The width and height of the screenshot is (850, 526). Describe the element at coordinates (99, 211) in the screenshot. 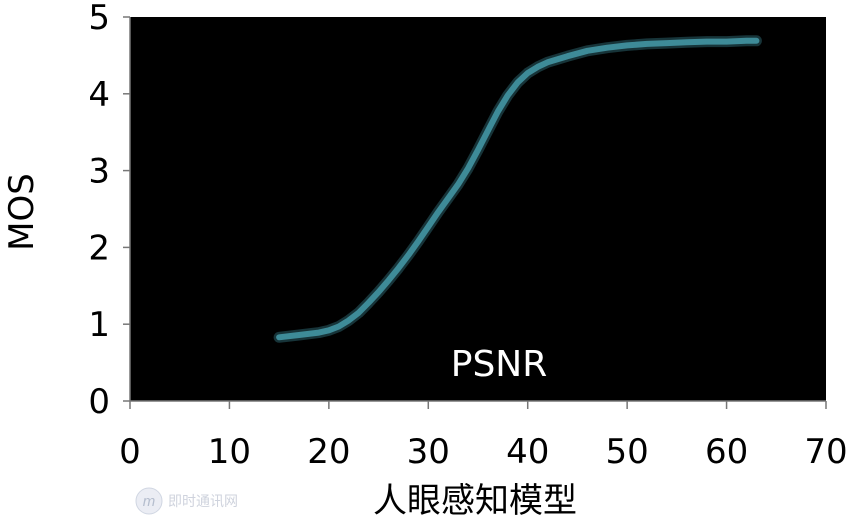

I see `y-tick-labels: 0 1 2 3 4 5` at that location.